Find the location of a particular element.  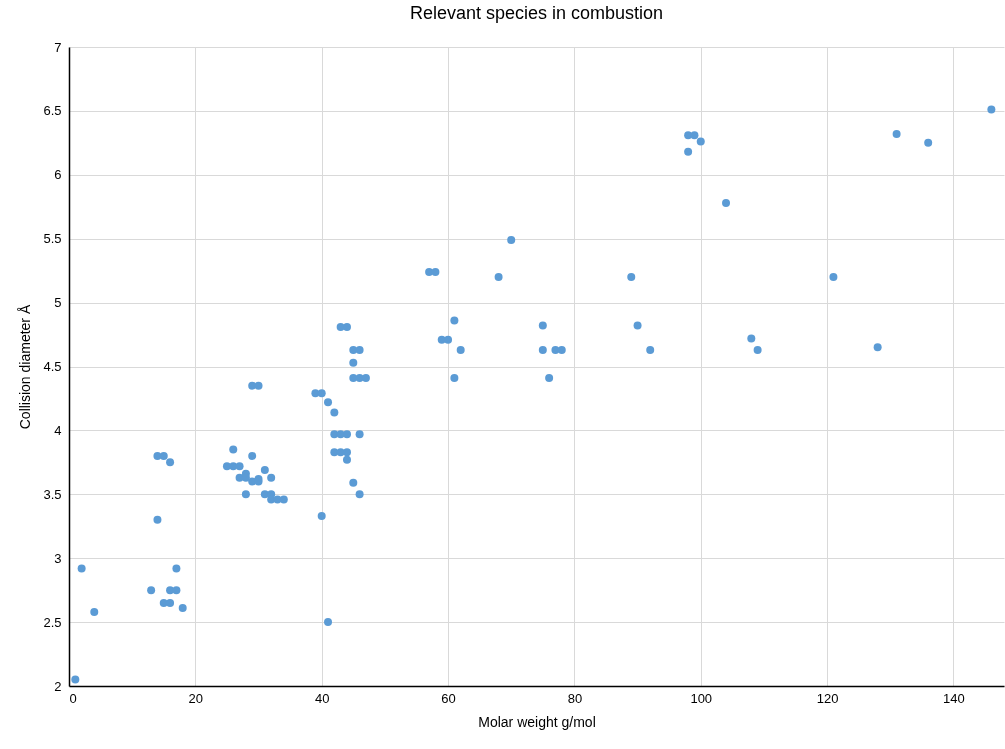

y-tick-label: 2.5 is located at coordinates (52, 622).